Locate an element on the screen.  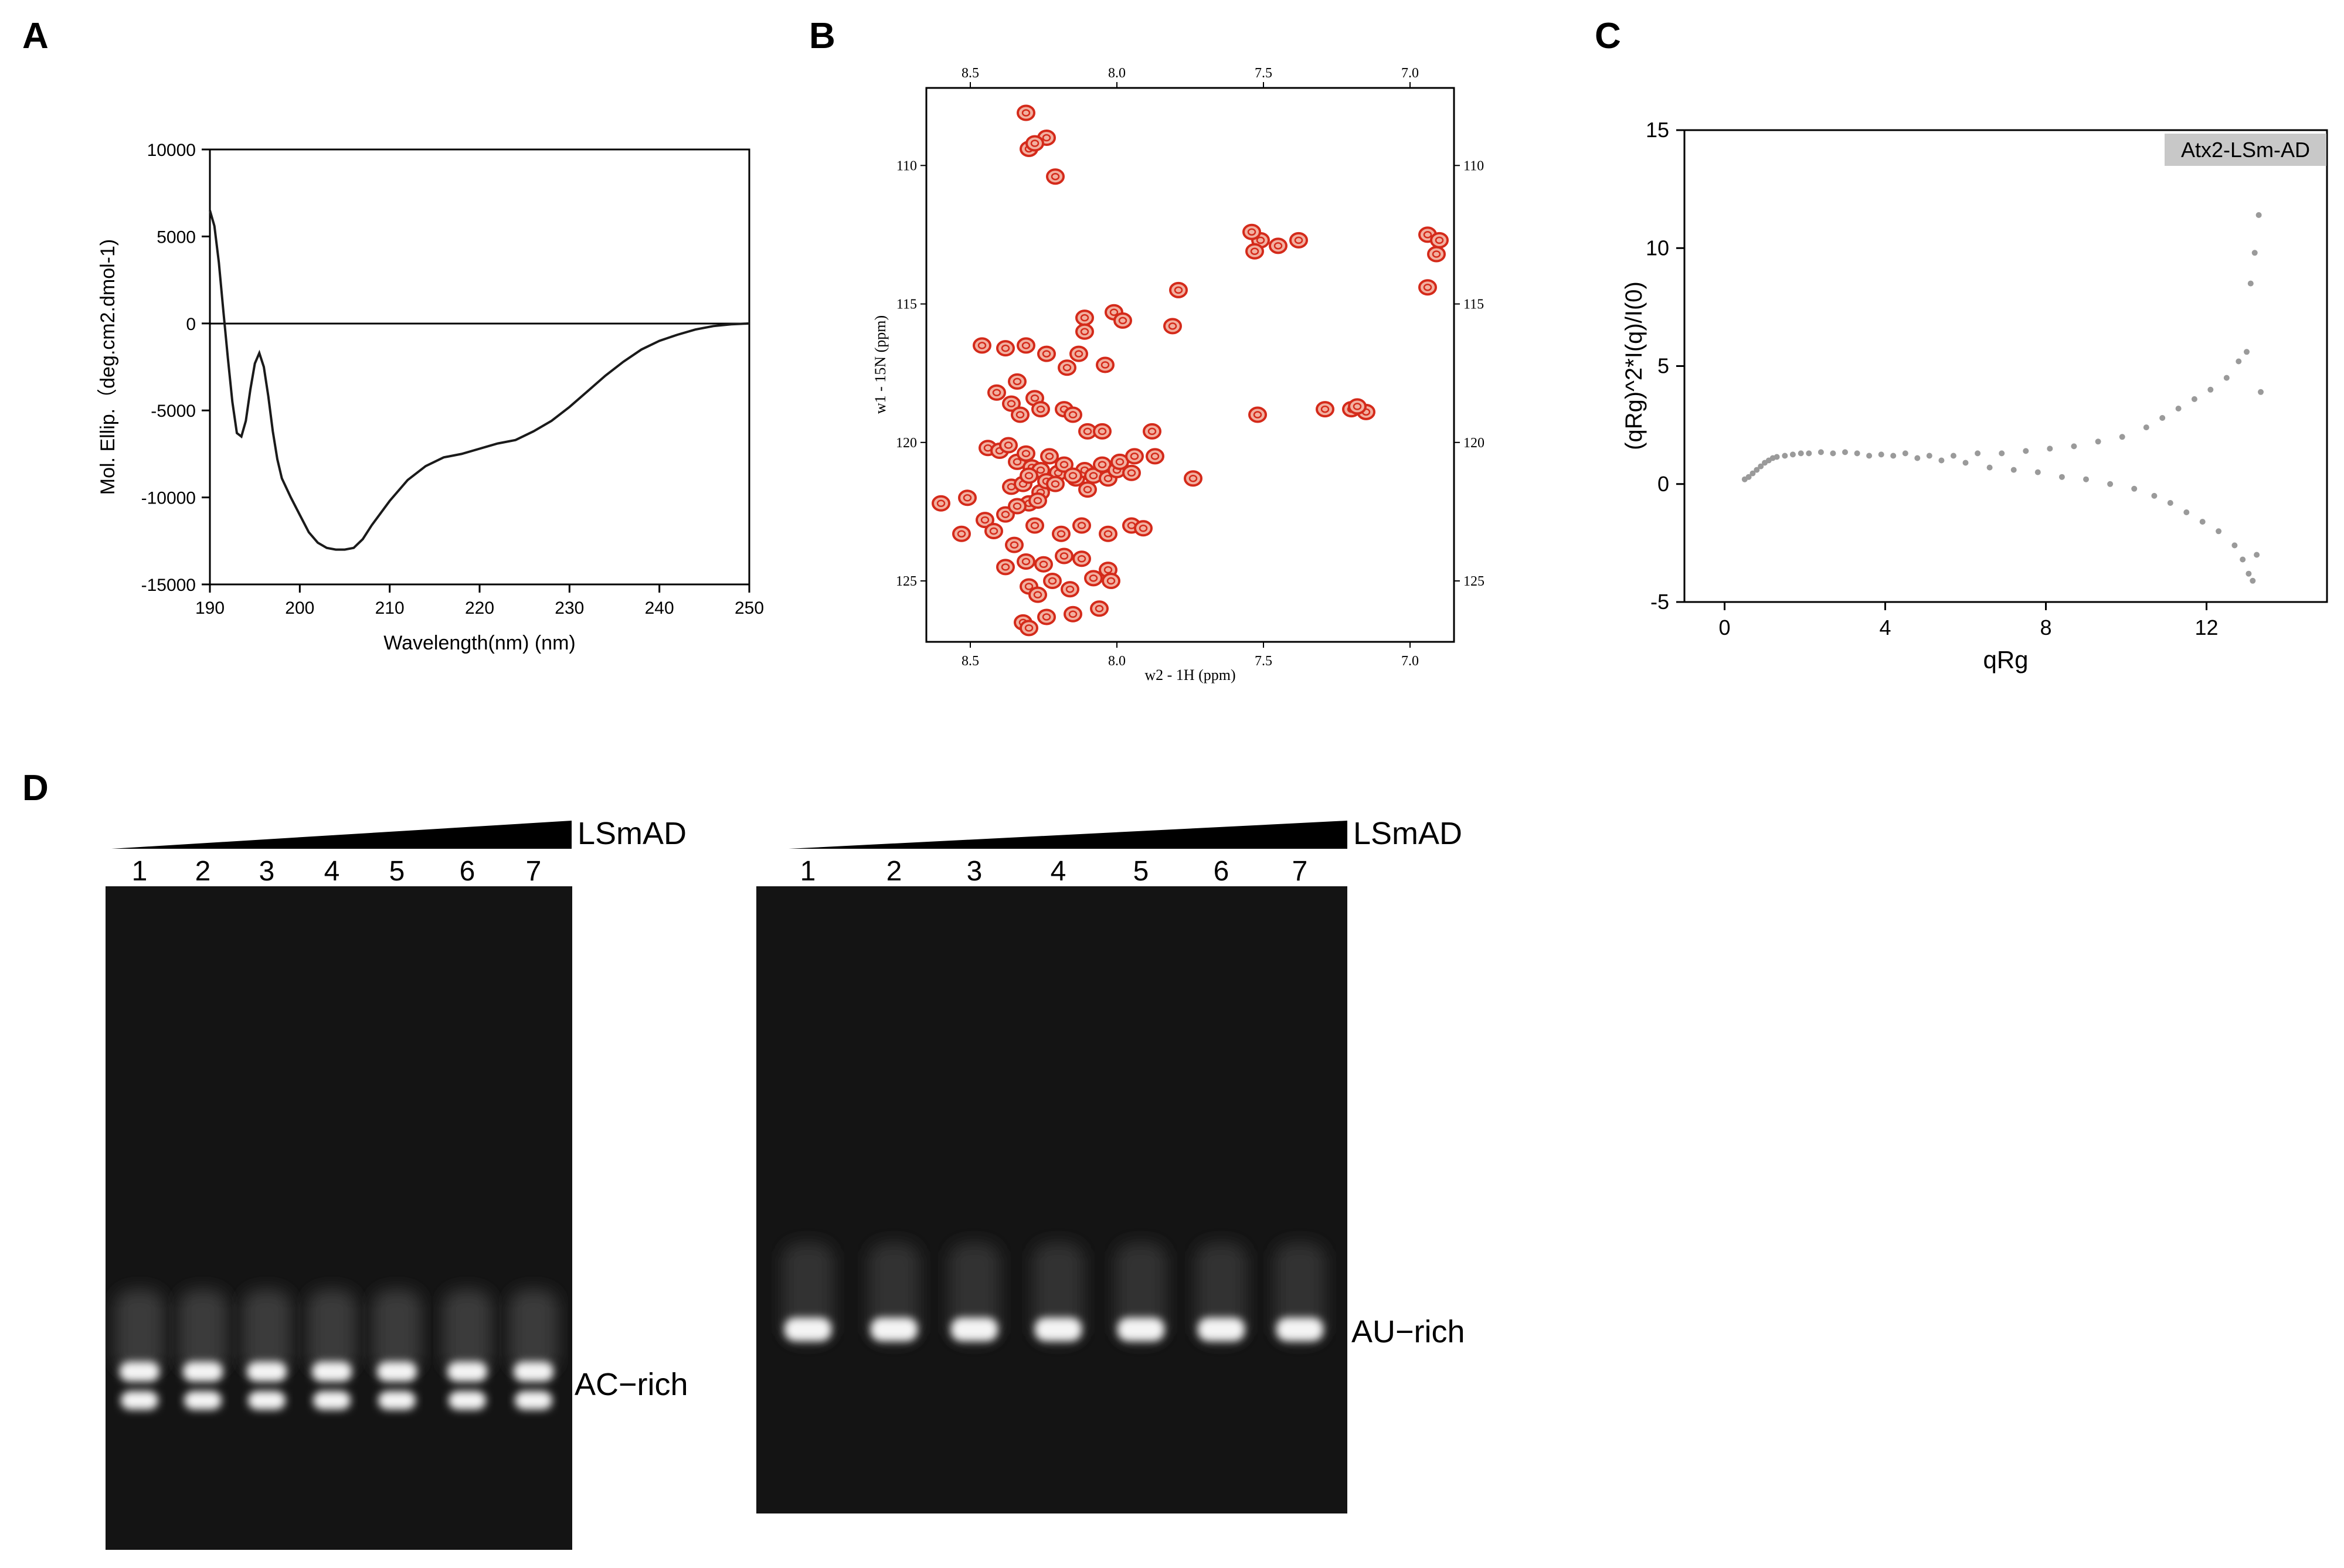
lane-number: 4 is located at coordinates (332, 872).